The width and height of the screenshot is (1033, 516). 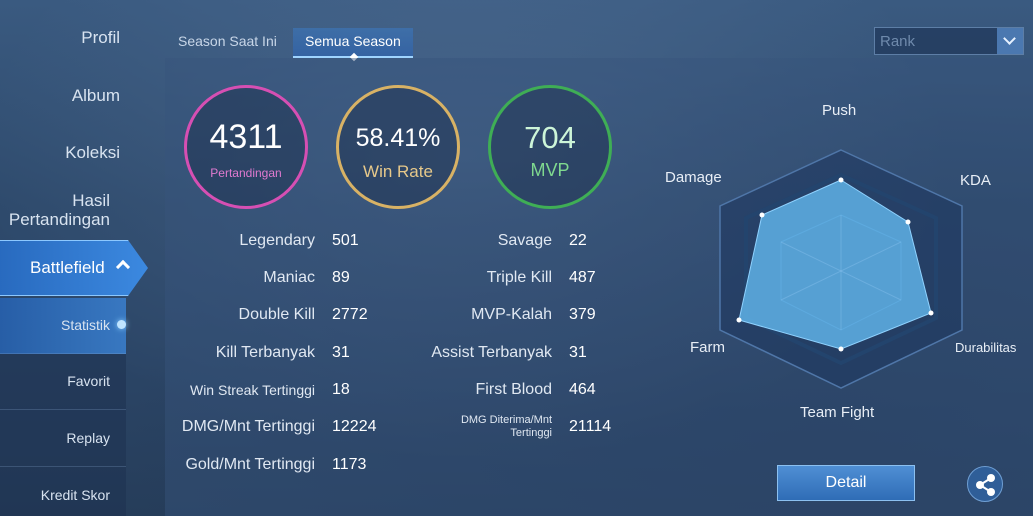 What do you see at coordinates (265, 352) in the screenshot?
I see `stat-label: Kill Terbanyak` at bounding box center [265, 352].